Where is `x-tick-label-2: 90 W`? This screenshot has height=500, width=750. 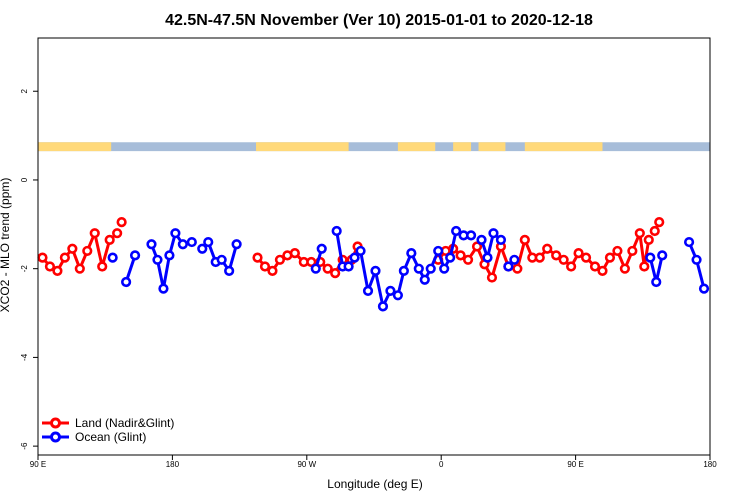 x-tick-label-2: 90 W is located at coordinates (306, 464).